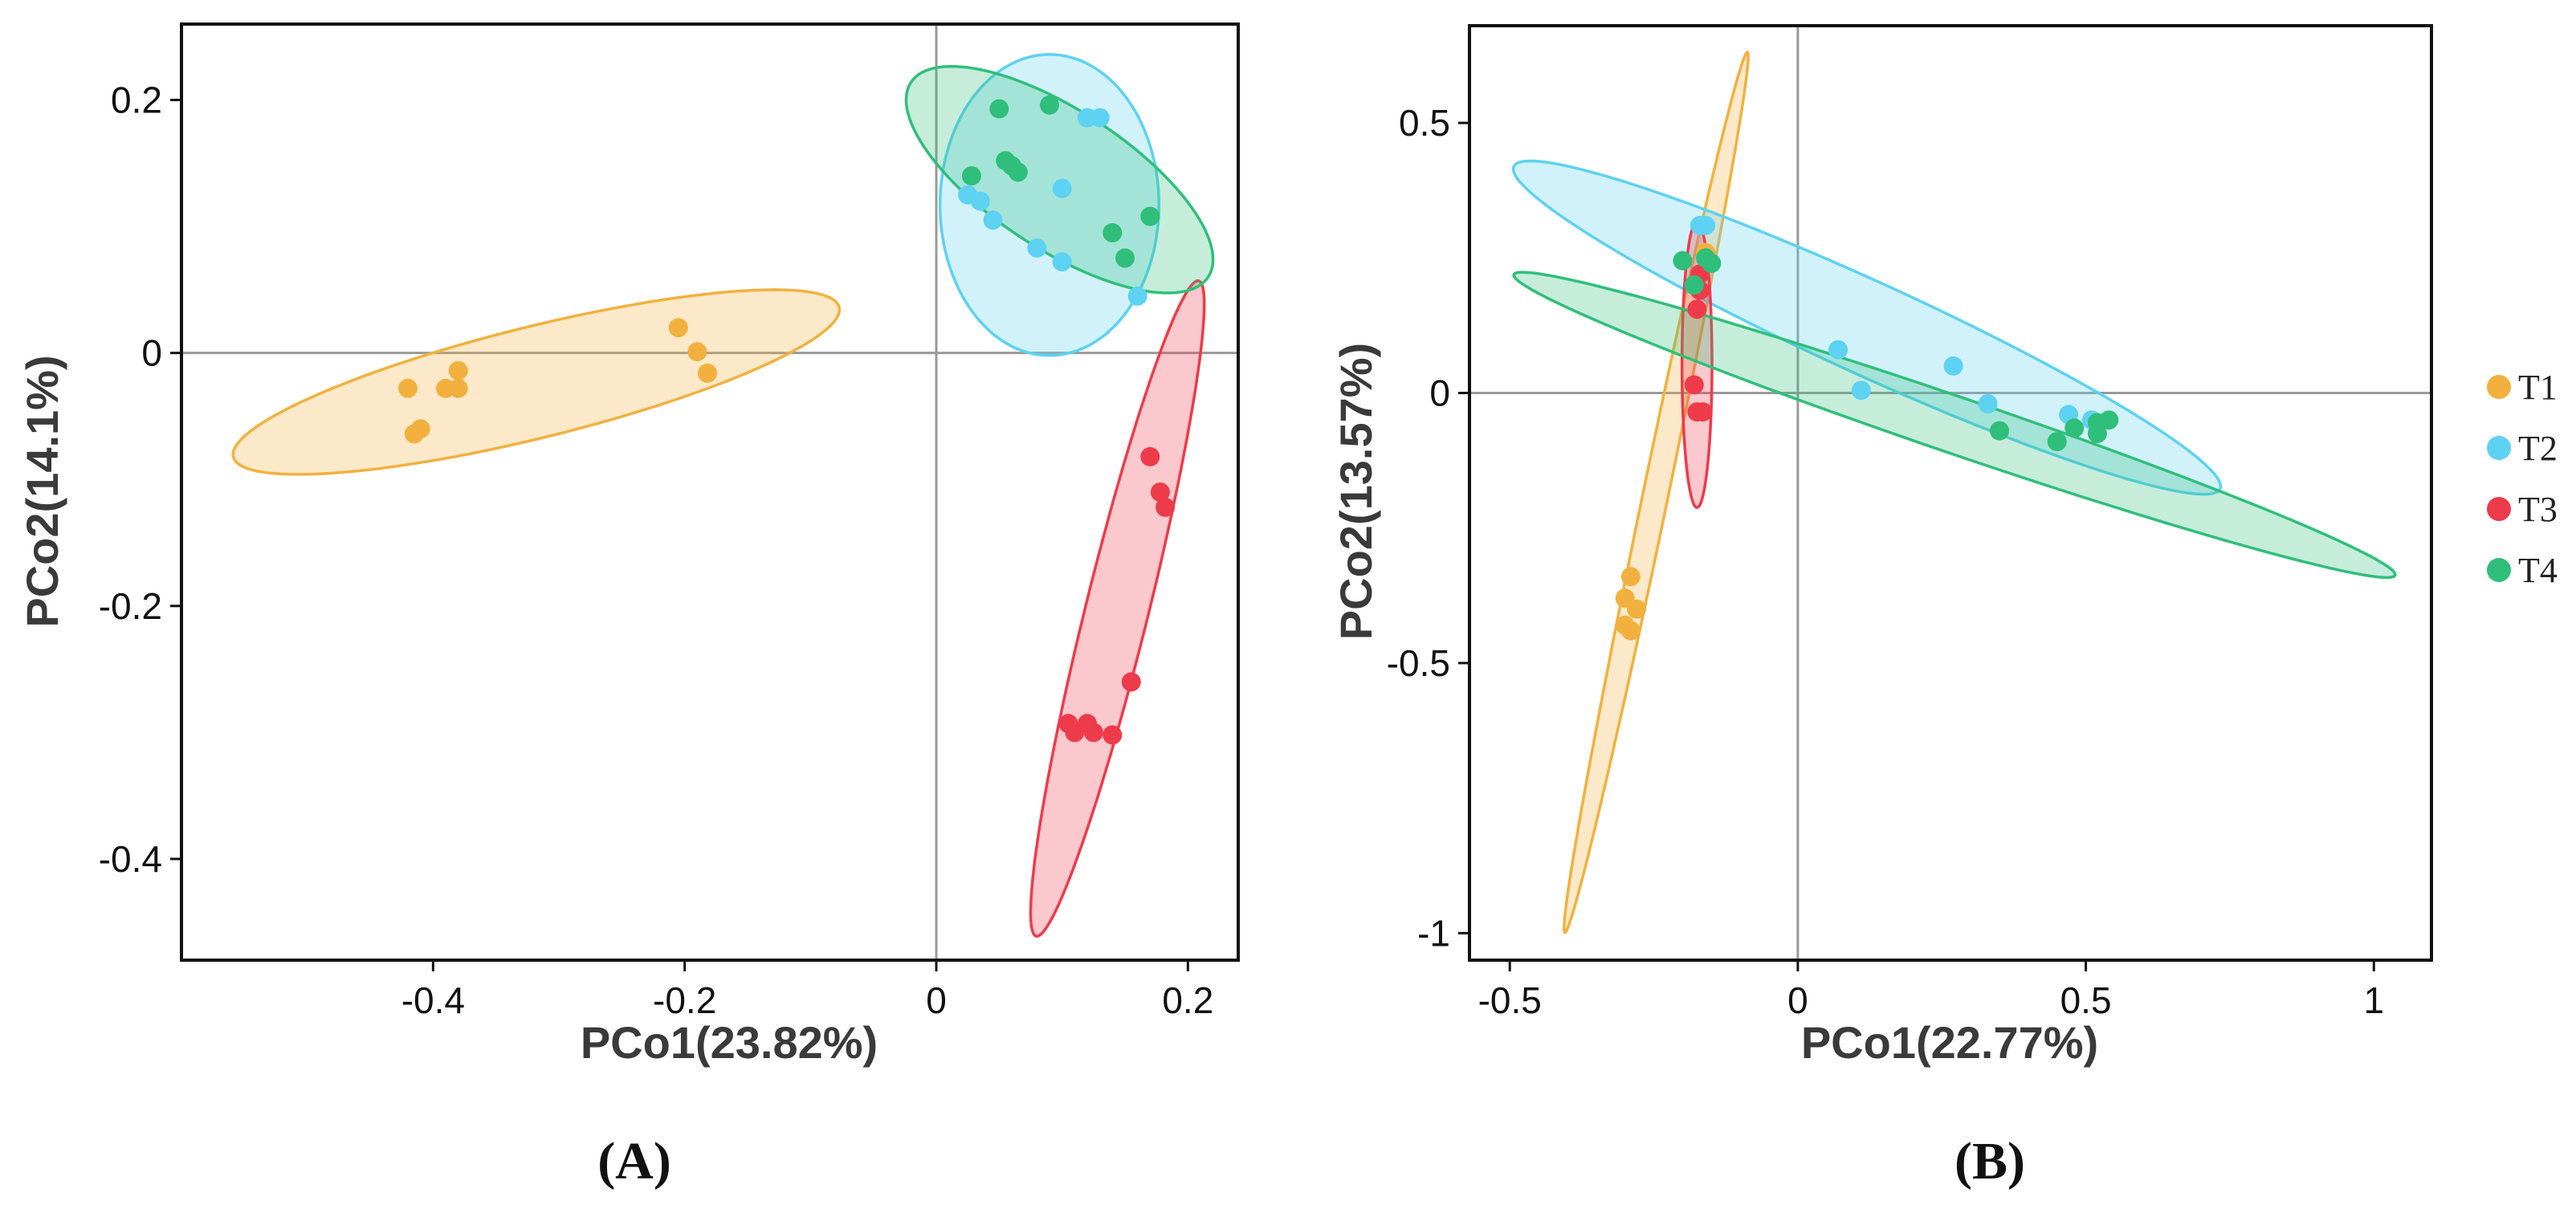  I want to click on panel-b-x-tick-label: 0.5, so click(2086, 1000).